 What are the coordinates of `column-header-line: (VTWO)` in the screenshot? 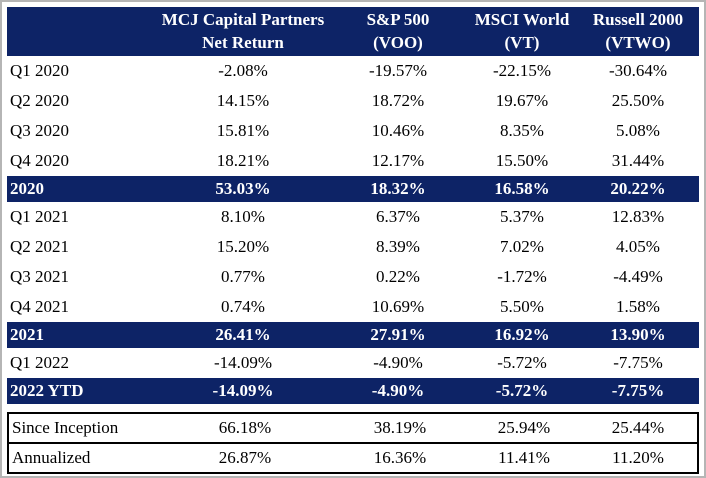 It's located at (638, 42).